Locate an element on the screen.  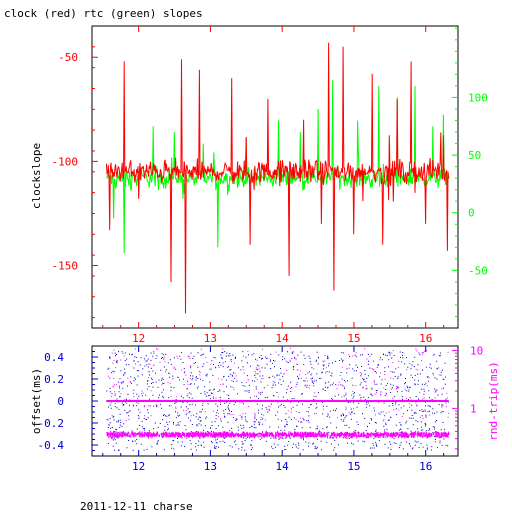
slopes-y2-tick-label: 100 is located at coordinates (478, 97).